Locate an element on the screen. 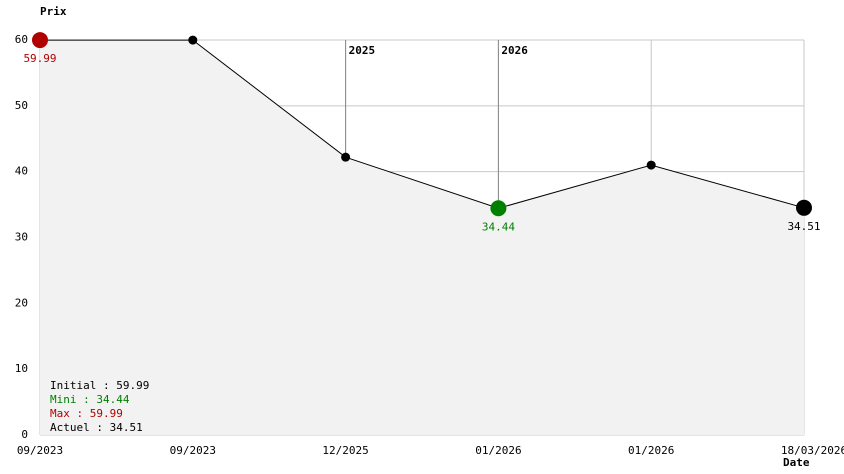 The height and width of the screenshot is (474, 844). stat-entry: Mini : 34.44 is located at coordinates (90, 399).